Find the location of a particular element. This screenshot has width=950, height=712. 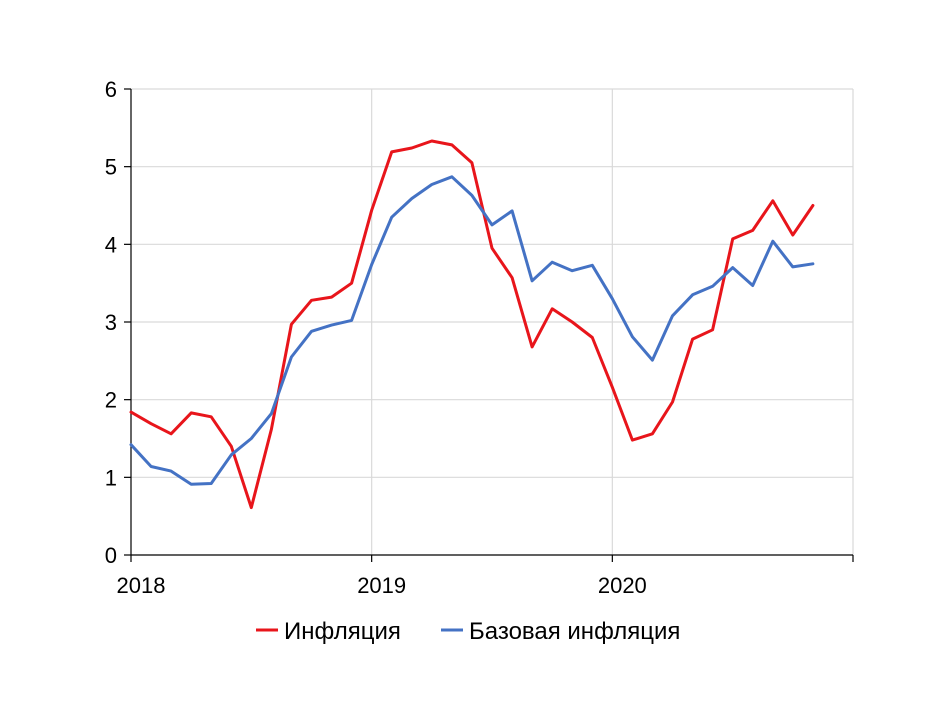

y-tick-label: 3 is located at coordinates (111, 322).